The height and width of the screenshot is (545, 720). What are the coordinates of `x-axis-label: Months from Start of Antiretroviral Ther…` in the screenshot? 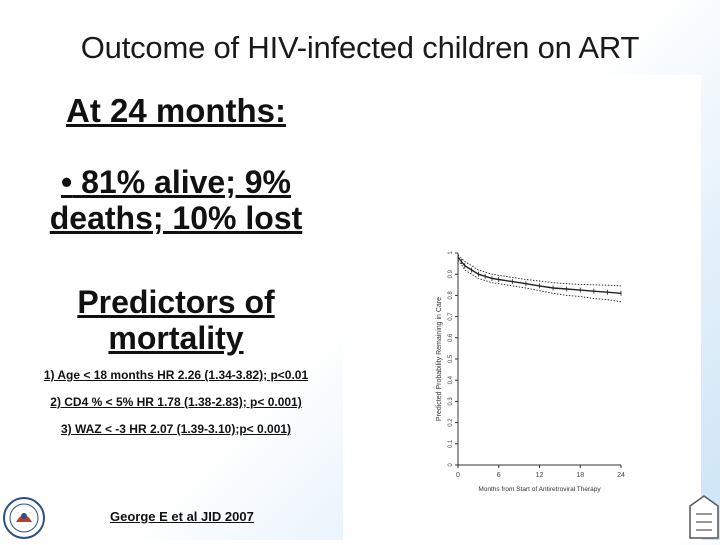 It's located at (539, 489).